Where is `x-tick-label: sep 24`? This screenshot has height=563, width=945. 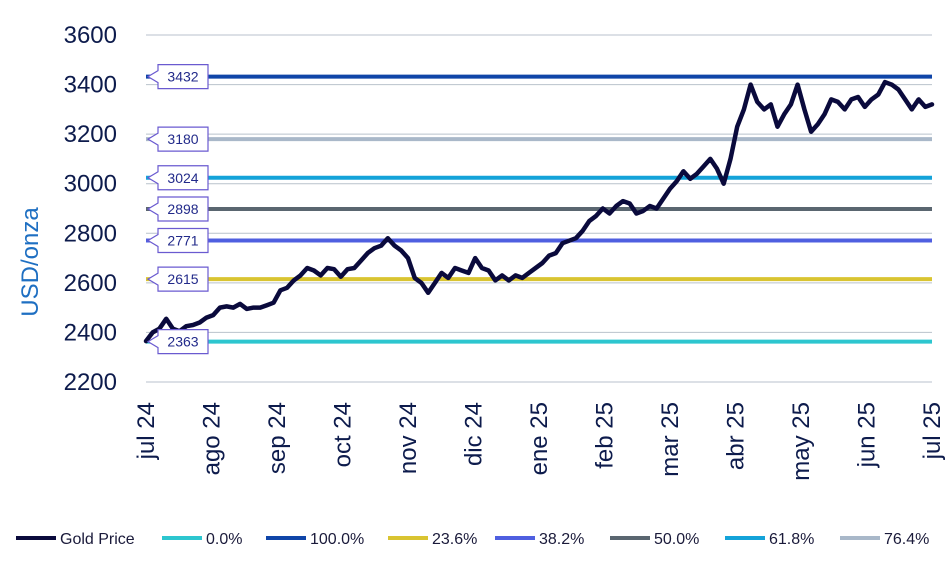 x-tick-label: sep 24 is located at coordinates (277, 438).